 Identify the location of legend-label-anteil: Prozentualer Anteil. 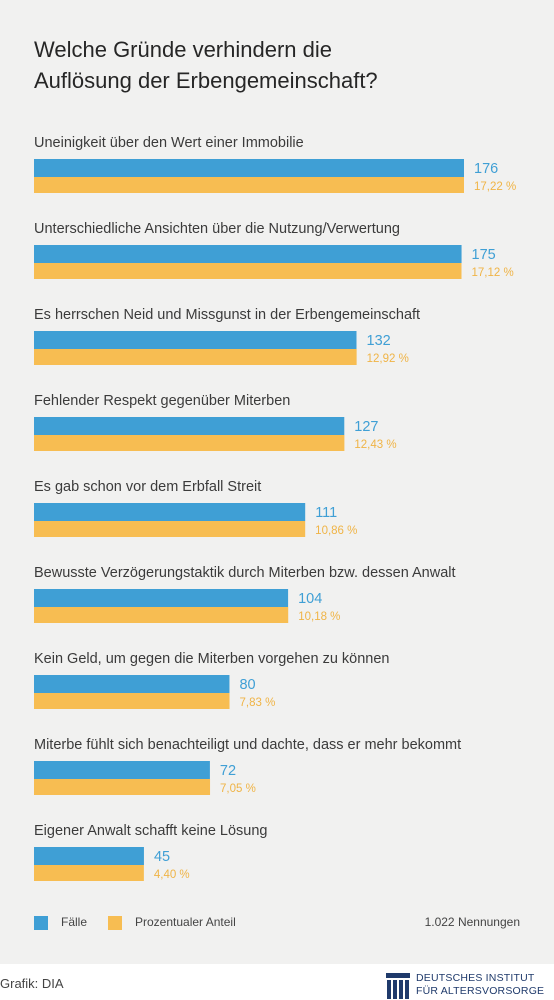
(185, 922).